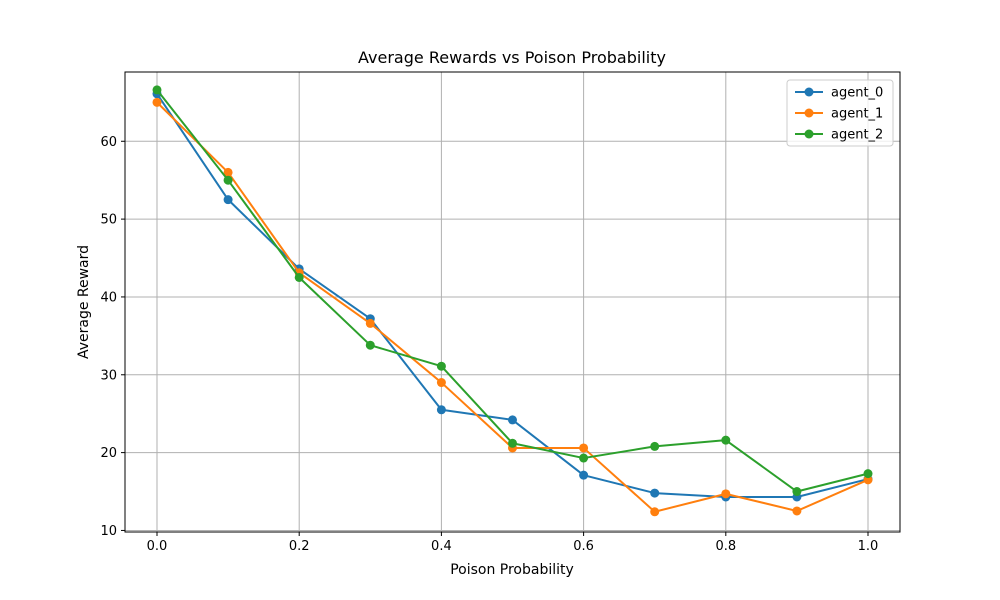 This screenshot has height=600, width=1000. I want to click on y-tick-label: 60, so click(108, 142).